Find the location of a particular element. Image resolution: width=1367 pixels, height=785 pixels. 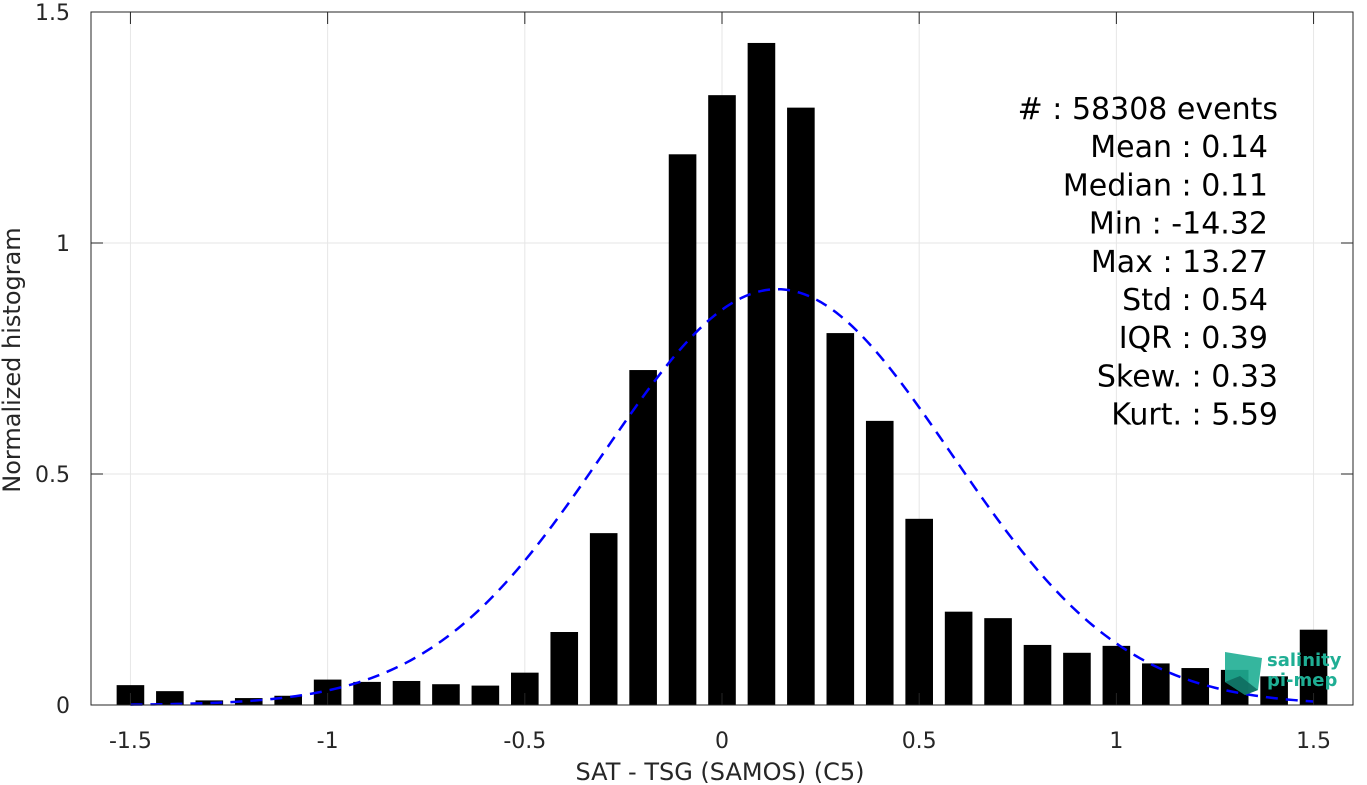

x-tick-label: 0 is located at coordinates (722, 741).